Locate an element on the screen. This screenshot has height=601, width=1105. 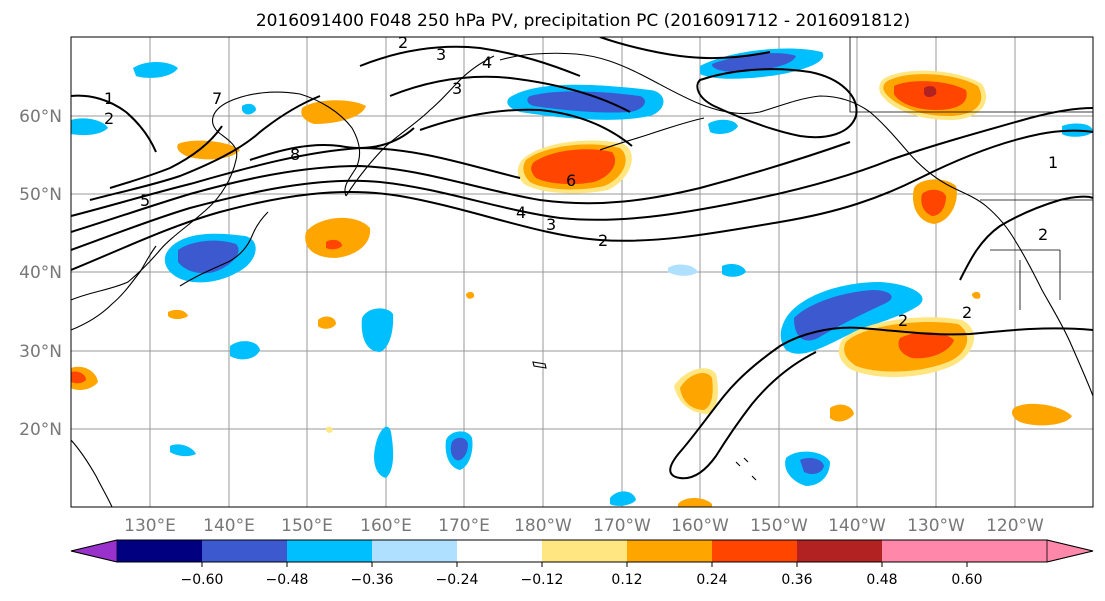
anomaly-pos-dot-120w is located at coordinates (976, 295).